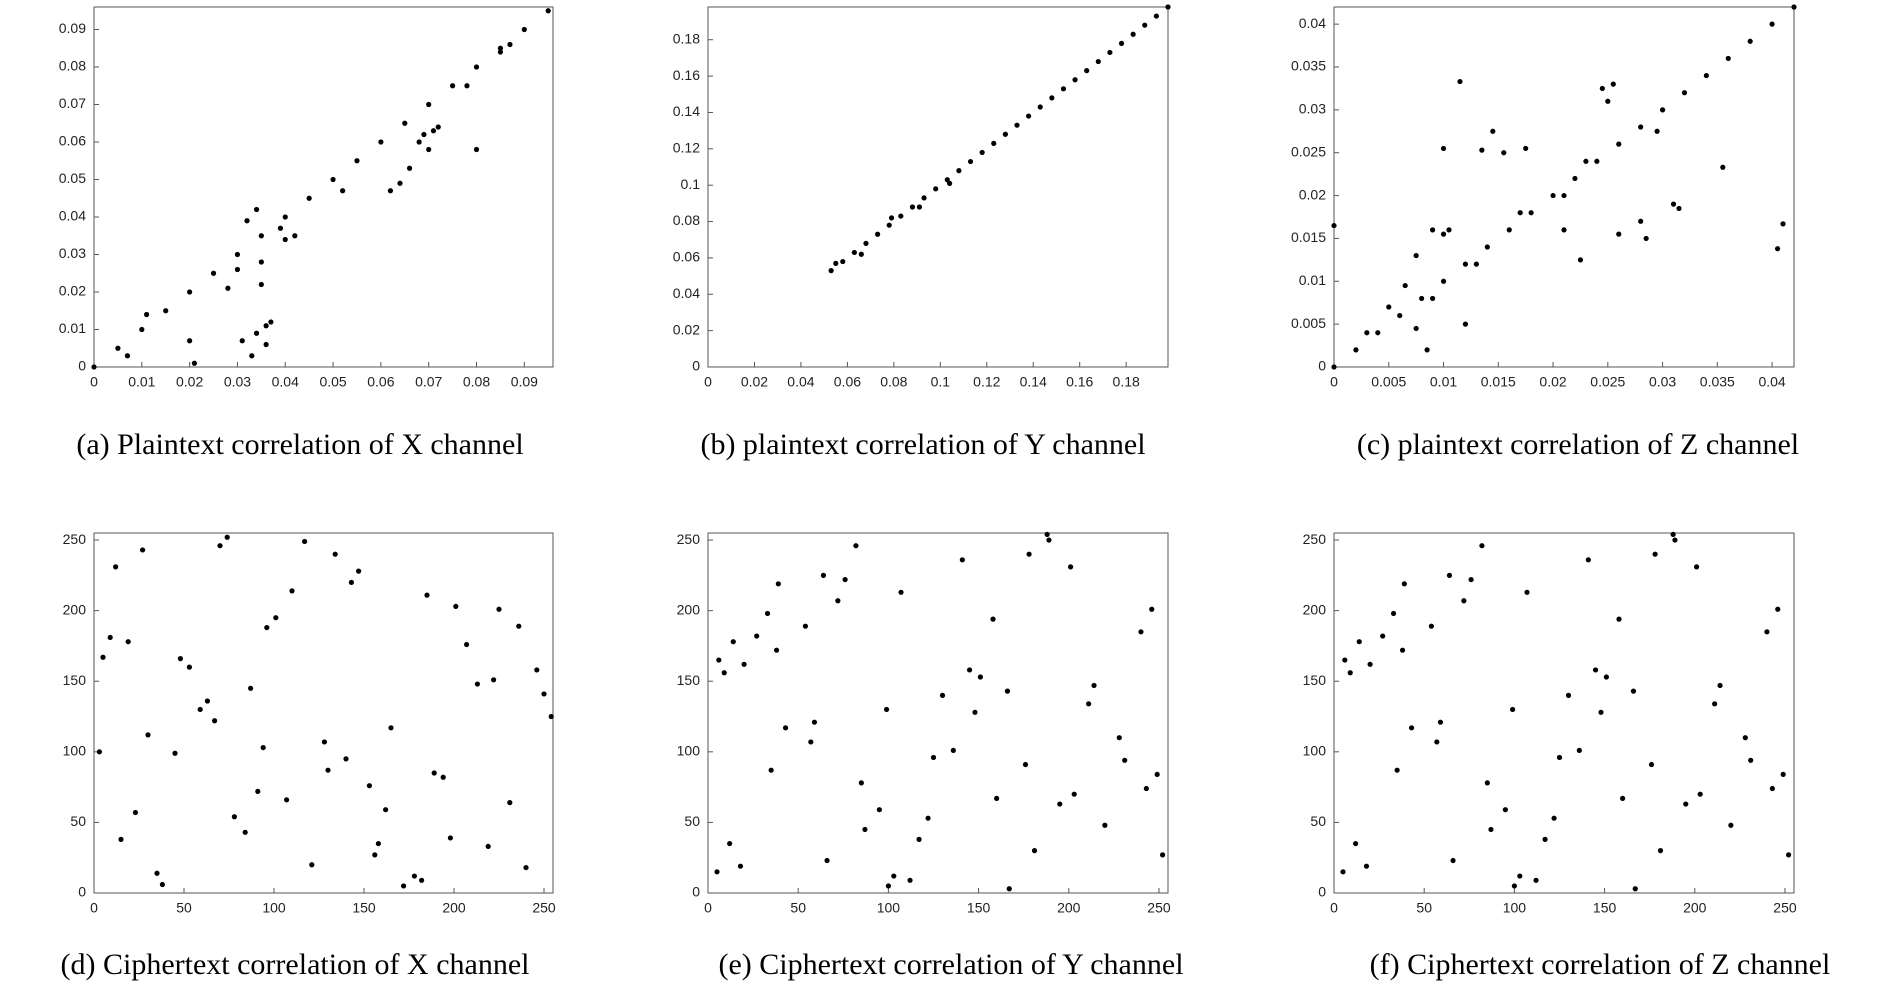 This screenshot has width=1900, height=1001. What do you see at coordinates (847, 382) in the screenshot?
I see `x-tick-label: 0.06` at bounding box center [847, 382].